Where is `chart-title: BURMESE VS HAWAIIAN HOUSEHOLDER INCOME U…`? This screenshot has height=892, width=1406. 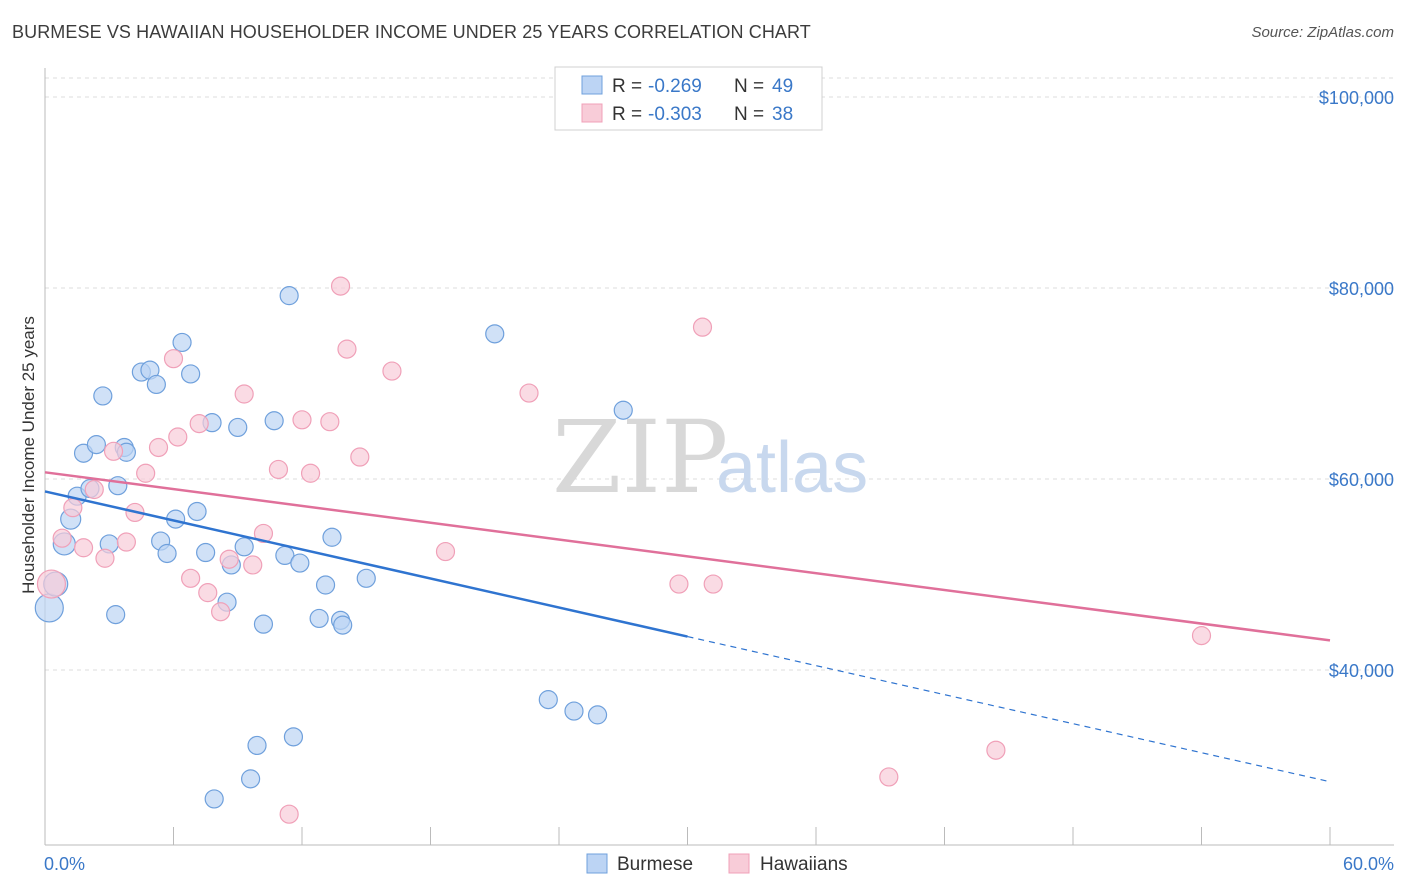 chart-title: BURMESE VS HAWAIIAN HOUSEHOLDER INCOME U… is located at coordinates (411, 32).